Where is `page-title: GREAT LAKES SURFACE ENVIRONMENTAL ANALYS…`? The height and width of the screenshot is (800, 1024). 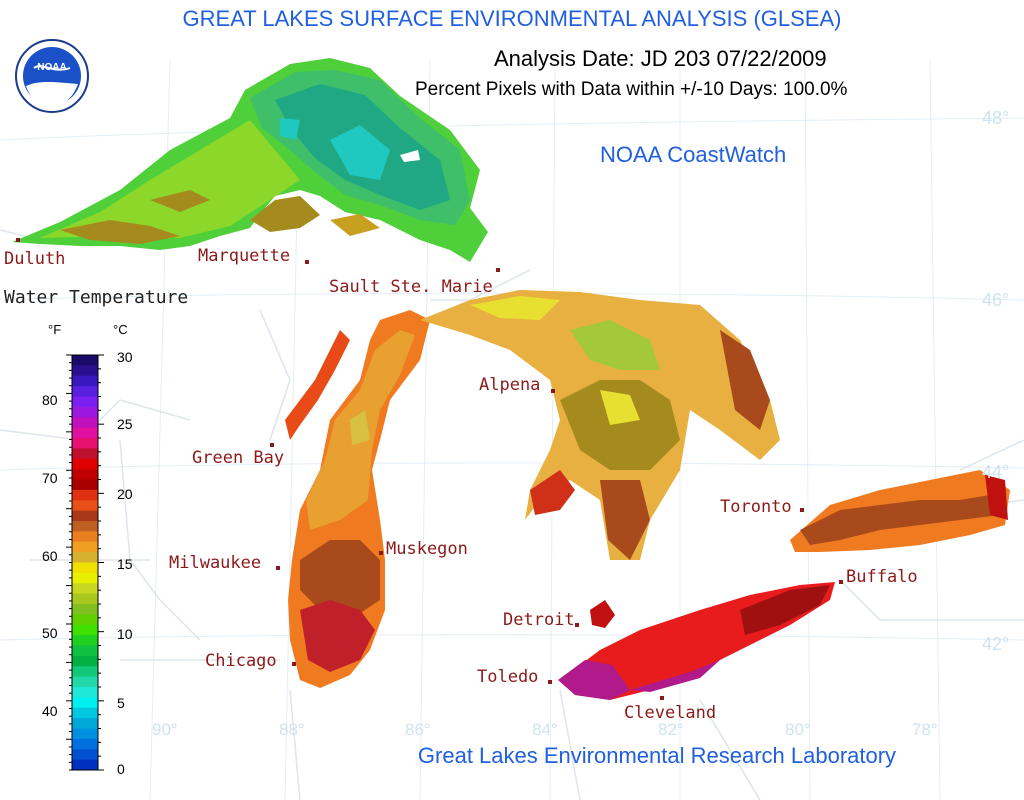 page-title: GREAT LAKES SURFACE ENVIRONMENTAL ANALYS… is located at coordinates (512, 18).